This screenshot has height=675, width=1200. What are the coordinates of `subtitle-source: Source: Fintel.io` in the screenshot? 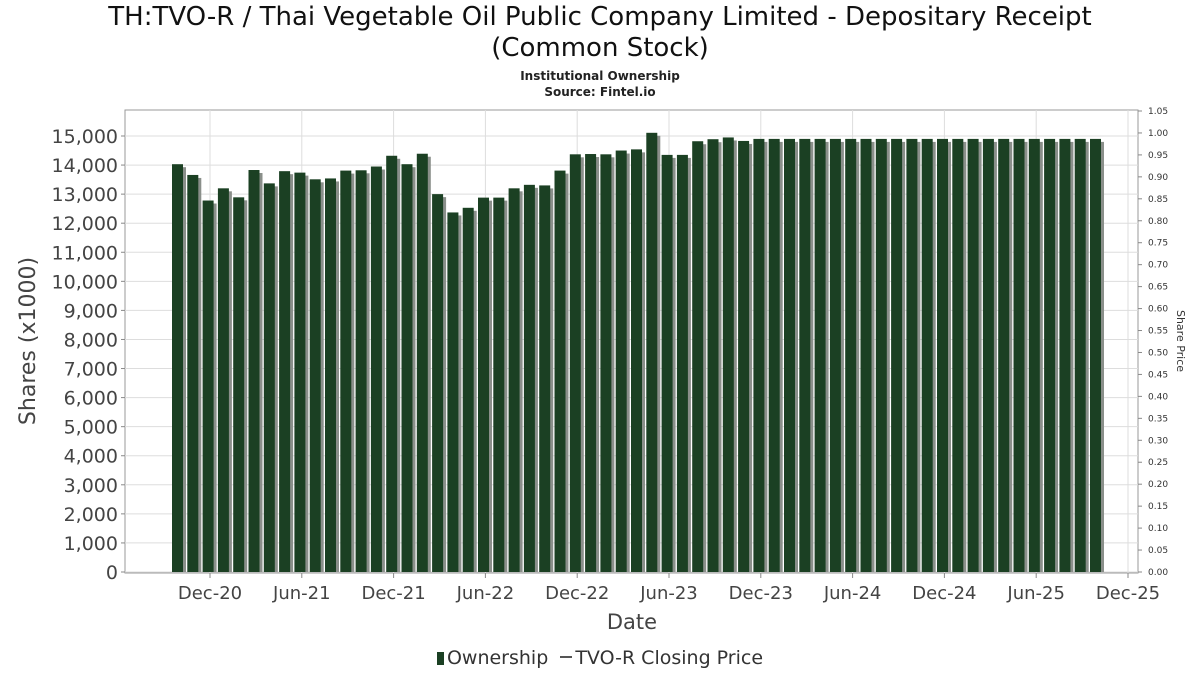 It's located at (600, 92).